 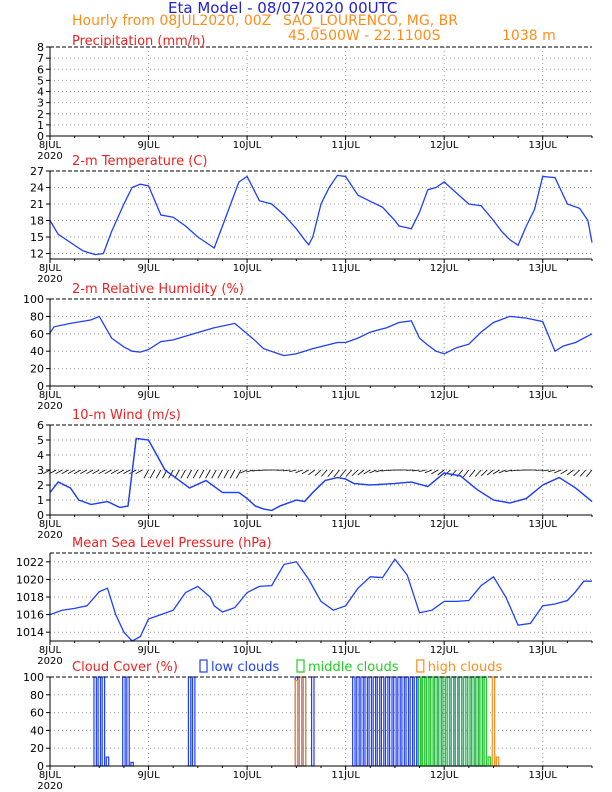 I want to click on y-tick-label: 40, so click(x=37, y=351).